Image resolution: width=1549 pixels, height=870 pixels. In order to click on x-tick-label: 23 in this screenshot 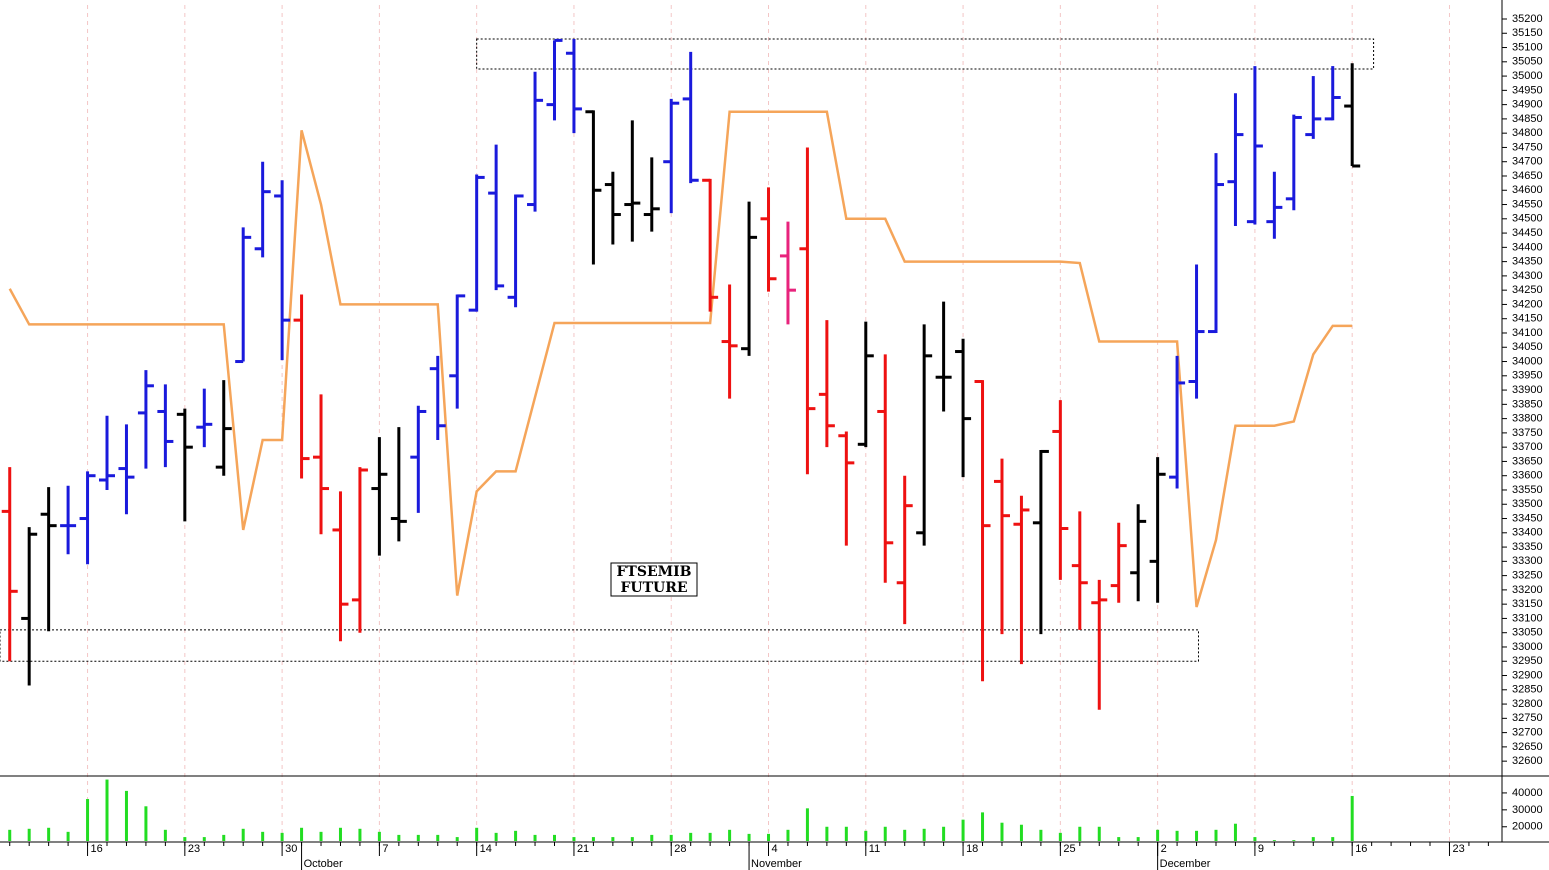, I will do `click(1458, 849)`.